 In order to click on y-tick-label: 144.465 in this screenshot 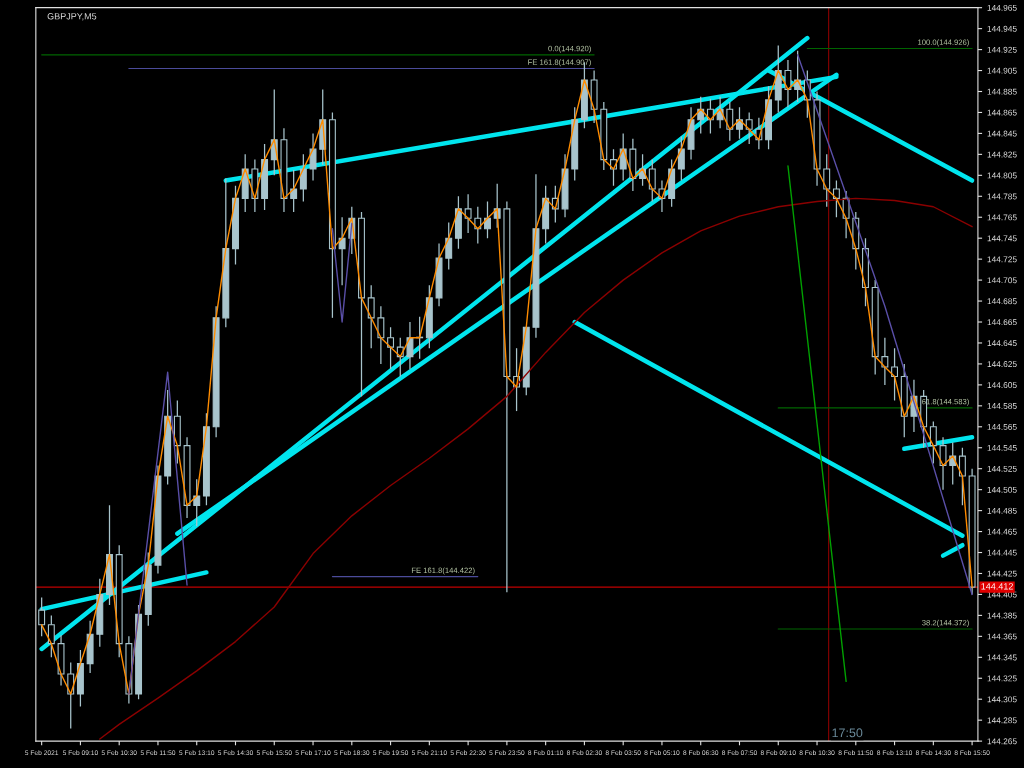, I will do `click(1002, 531)`.